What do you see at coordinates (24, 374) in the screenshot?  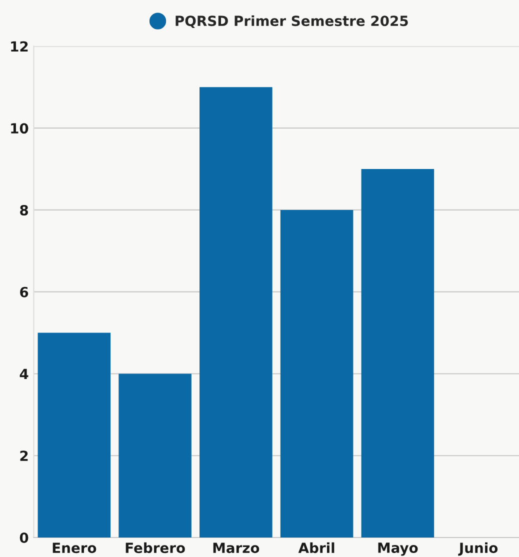 I see `y-tick-label: 4` at bounding box center [24, 374].